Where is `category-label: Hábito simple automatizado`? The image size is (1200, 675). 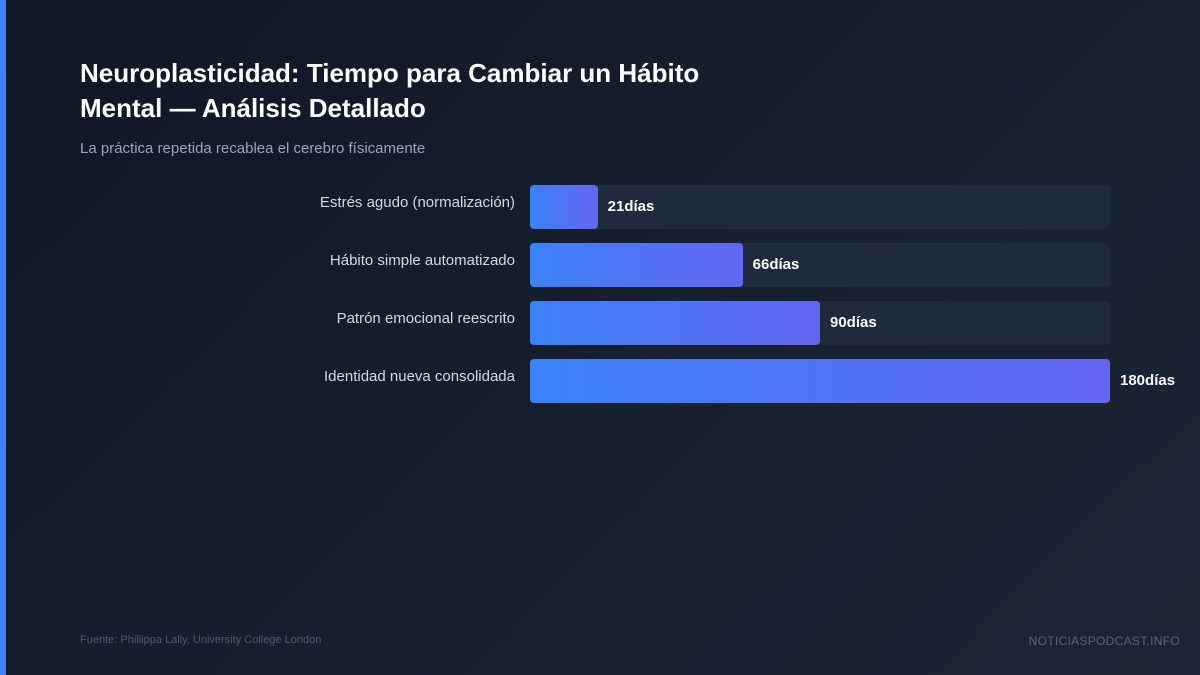
category-label: Hábito simple automatizado is located at coordinates (422, 260).